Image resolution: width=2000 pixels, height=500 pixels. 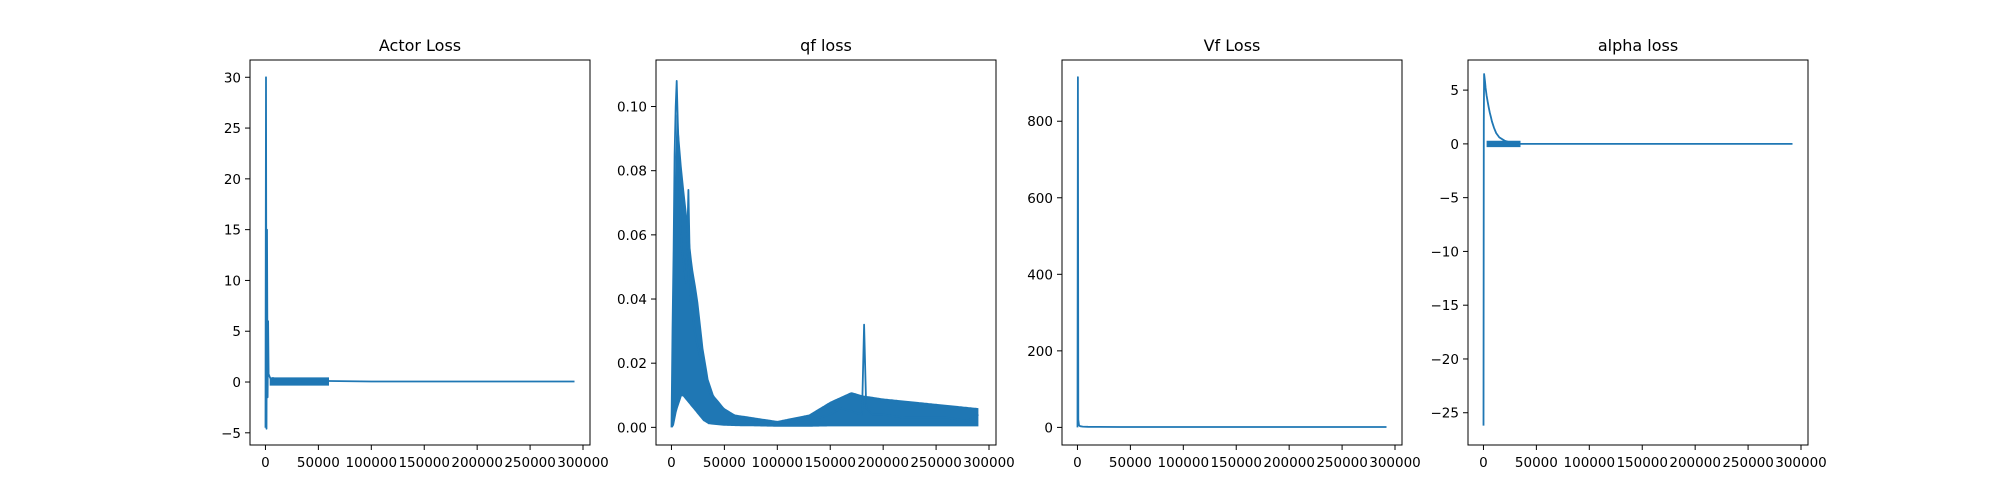 I want to click on y-tick-label: 0.00, so click(x=632, y=428).